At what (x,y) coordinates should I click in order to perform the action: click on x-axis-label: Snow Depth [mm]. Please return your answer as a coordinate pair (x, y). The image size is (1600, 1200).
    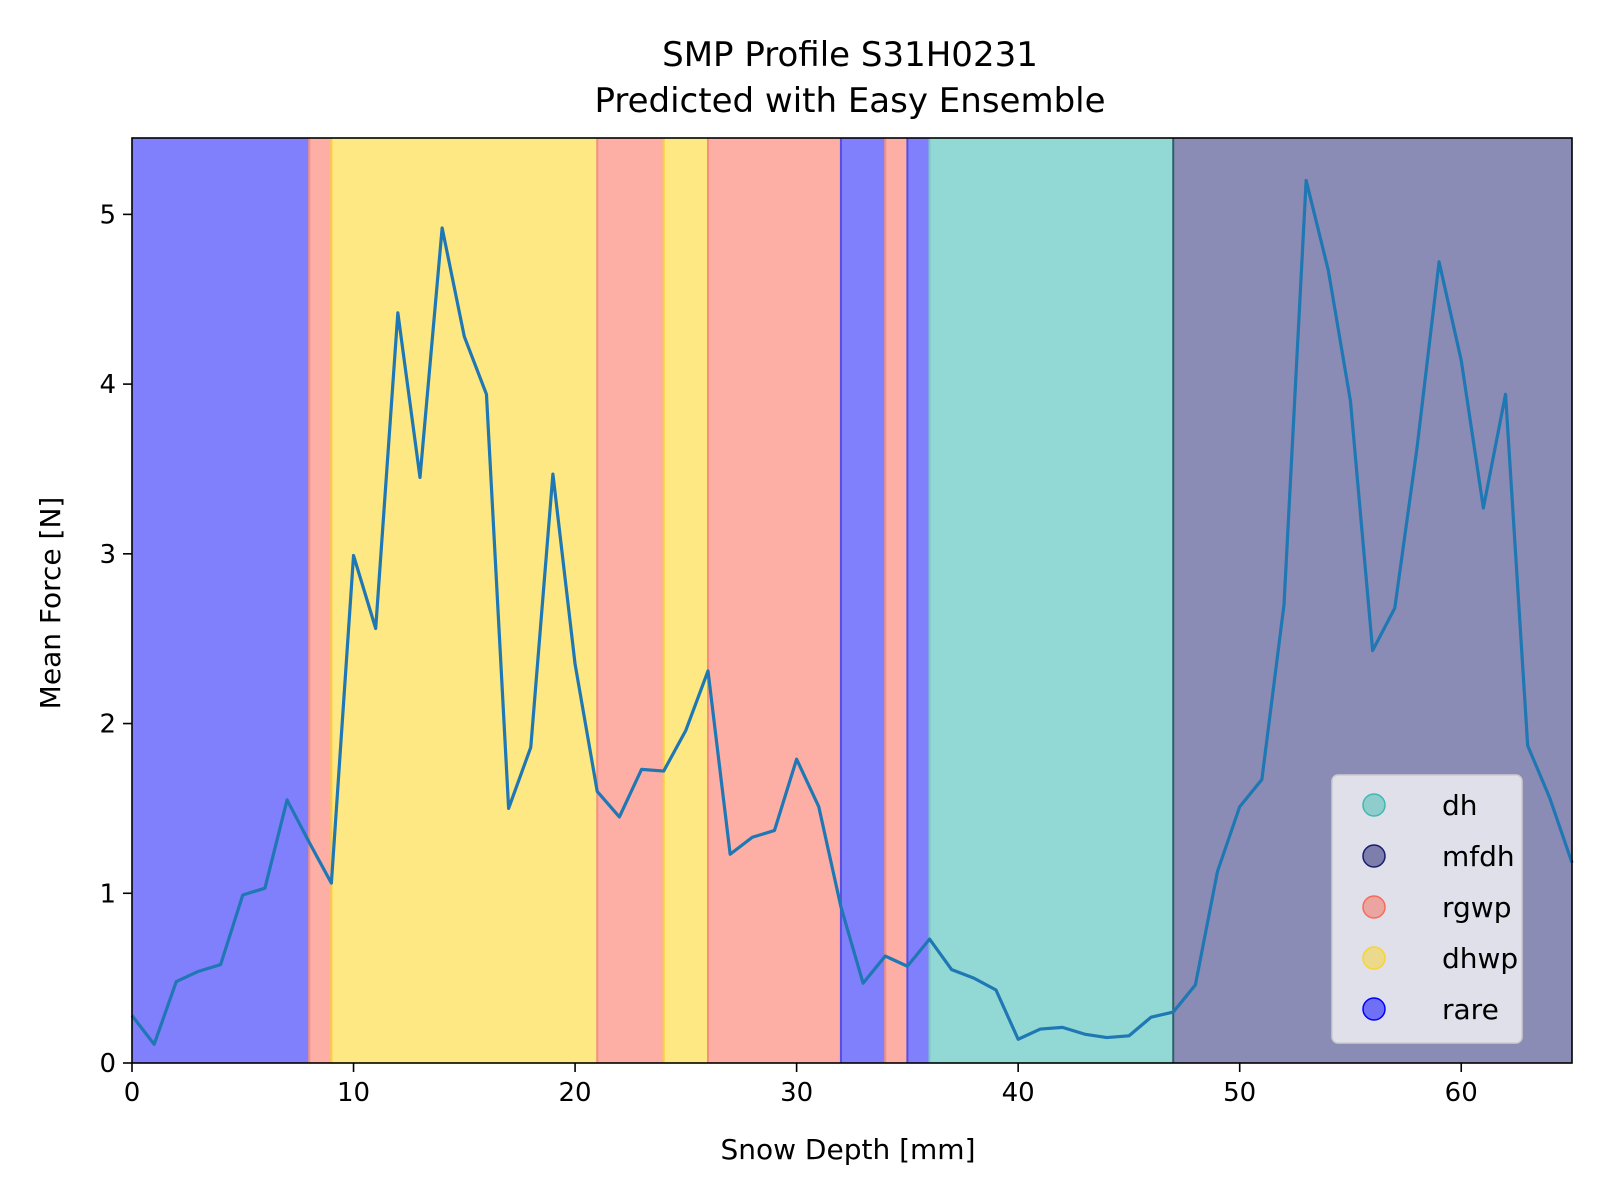
    Looking at the image, I should click on (847, 1149).